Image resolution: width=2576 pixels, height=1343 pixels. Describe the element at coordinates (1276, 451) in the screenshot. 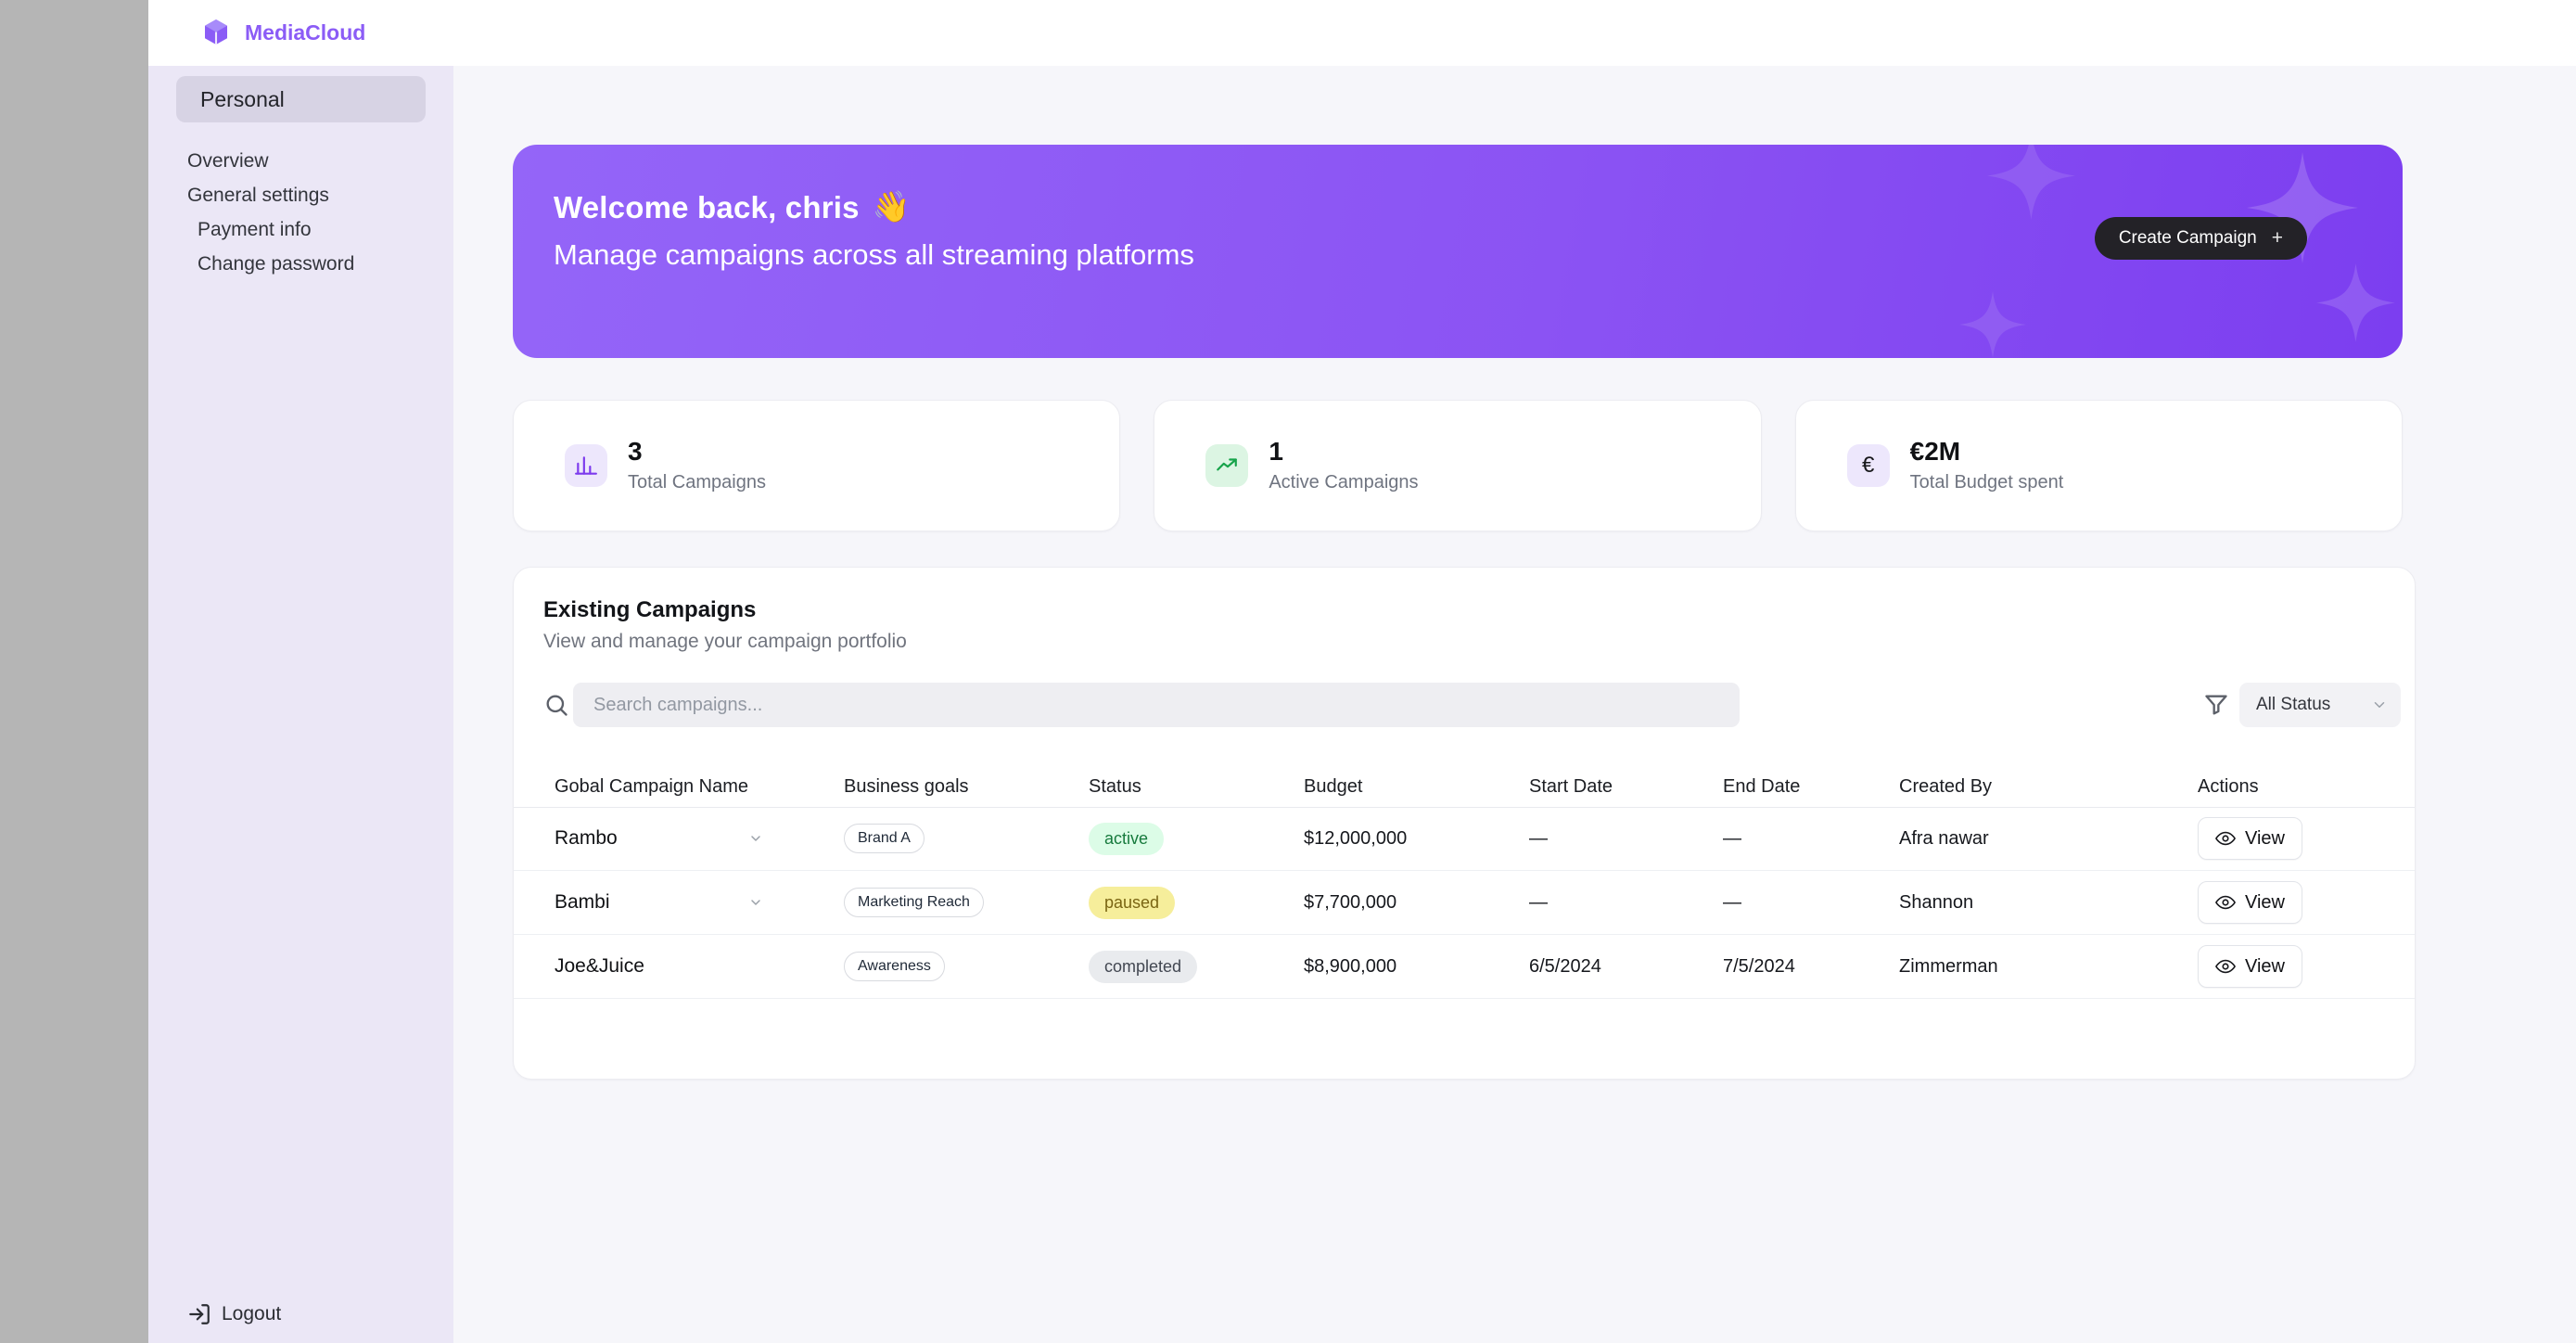

I see `stat-value: 1` at that location.